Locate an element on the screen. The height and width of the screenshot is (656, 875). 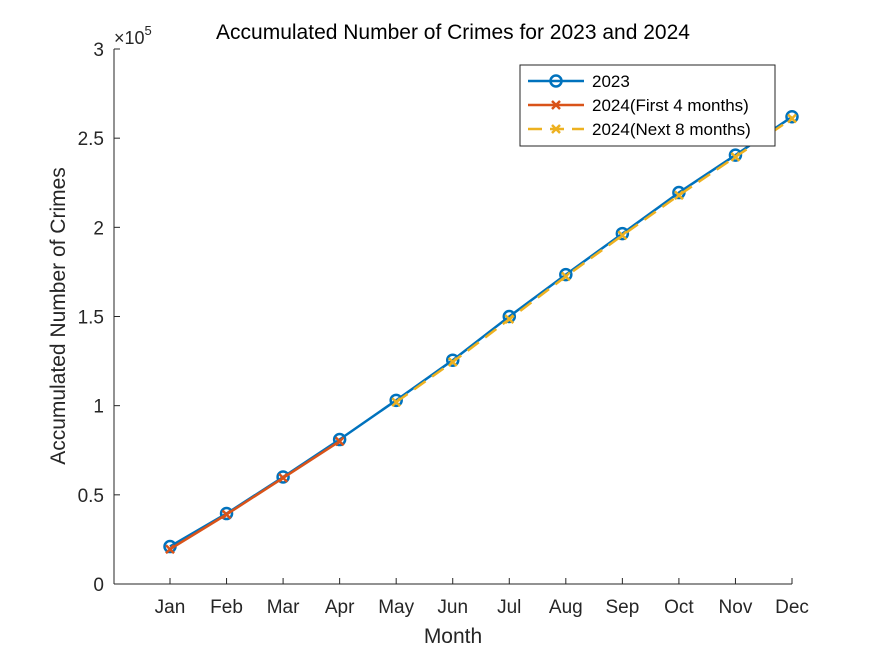
x-tick-label-jun: Jun is located at coordinates (452, 607).